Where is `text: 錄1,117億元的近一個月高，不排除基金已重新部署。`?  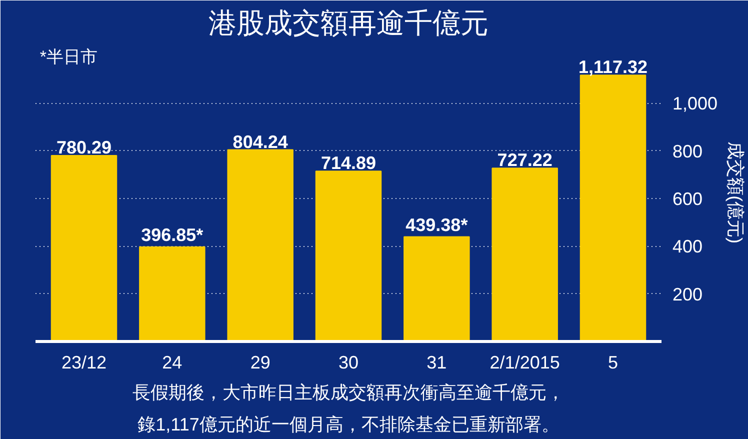 text: 錄1,117億元的近一個月高，不排除基金已重新部署。 is located at coordinates (349, 424).